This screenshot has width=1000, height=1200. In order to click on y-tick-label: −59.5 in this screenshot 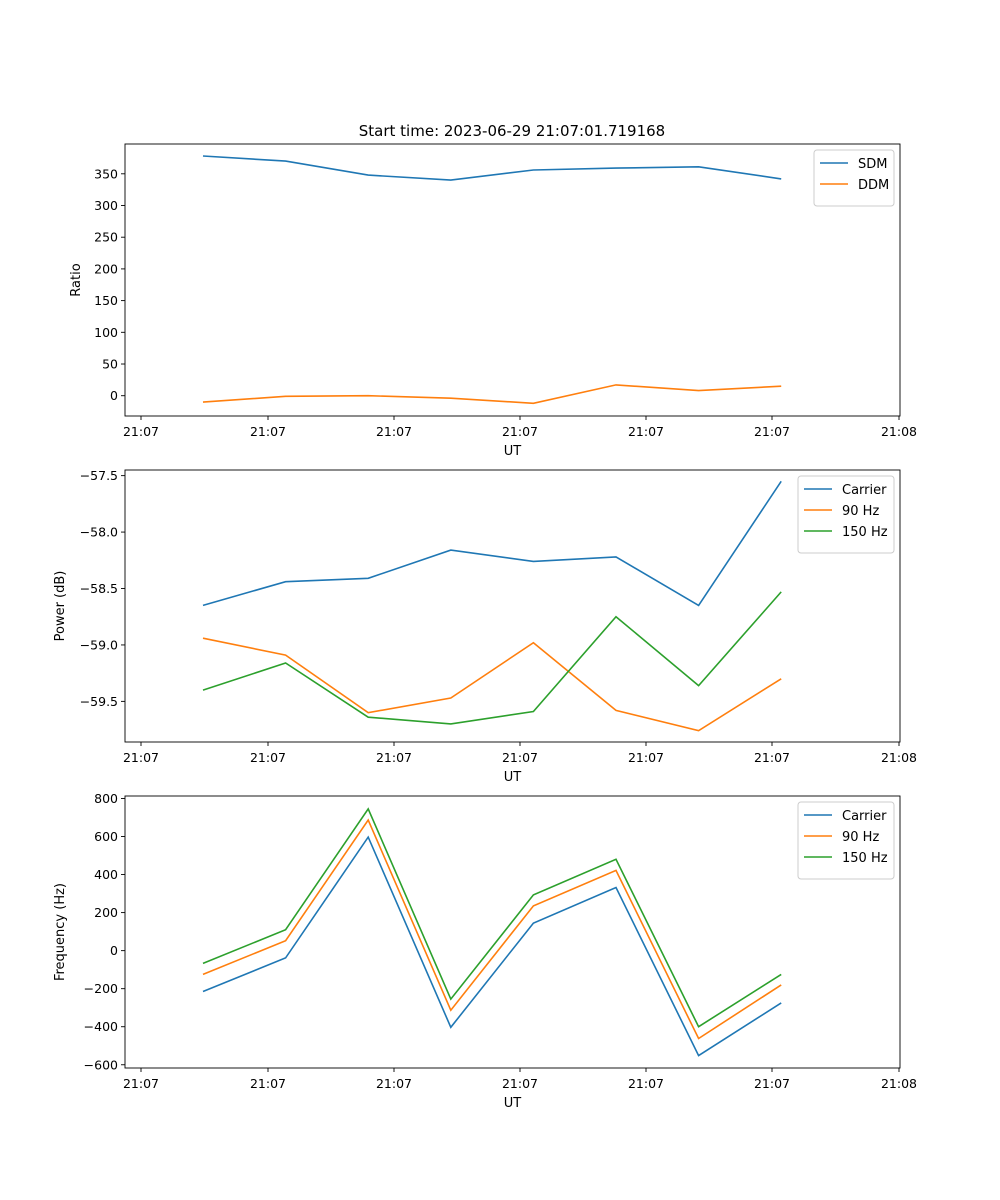, I will do `click(99, 701)`.